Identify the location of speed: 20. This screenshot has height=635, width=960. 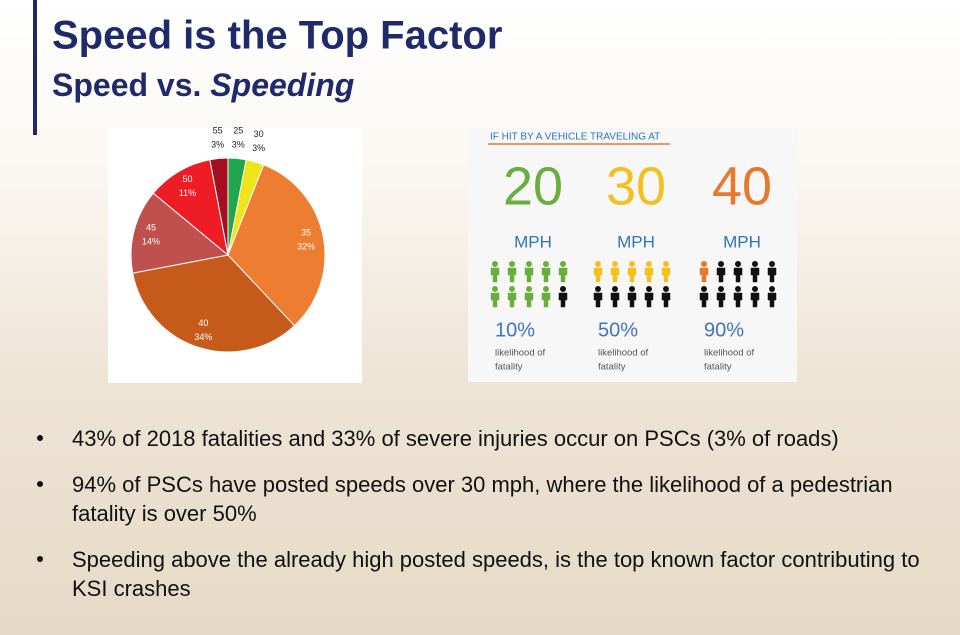
(533, 186).